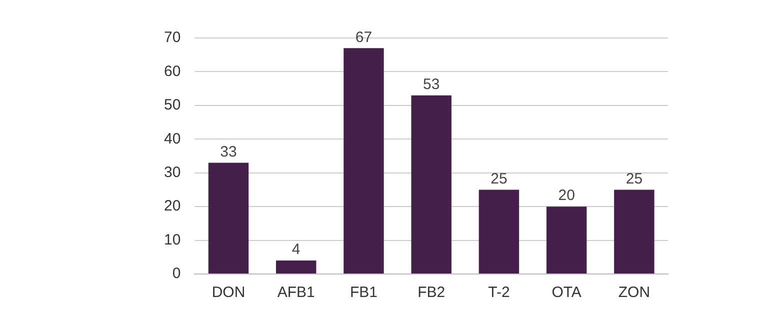  I want to click on x-tick-label: OTA, so click(567, 293).